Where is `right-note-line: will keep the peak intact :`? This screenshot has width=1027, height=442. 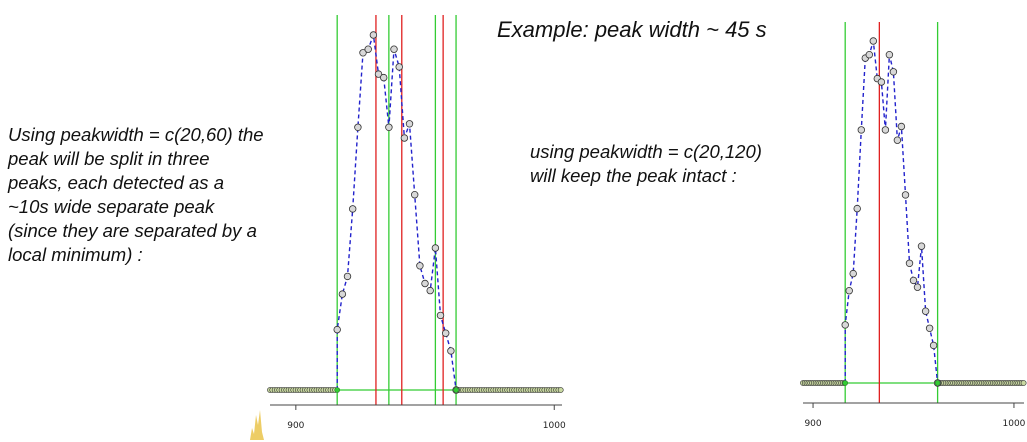
right-note-line: will keep the peak intact : is located at coordinates (633, 175).